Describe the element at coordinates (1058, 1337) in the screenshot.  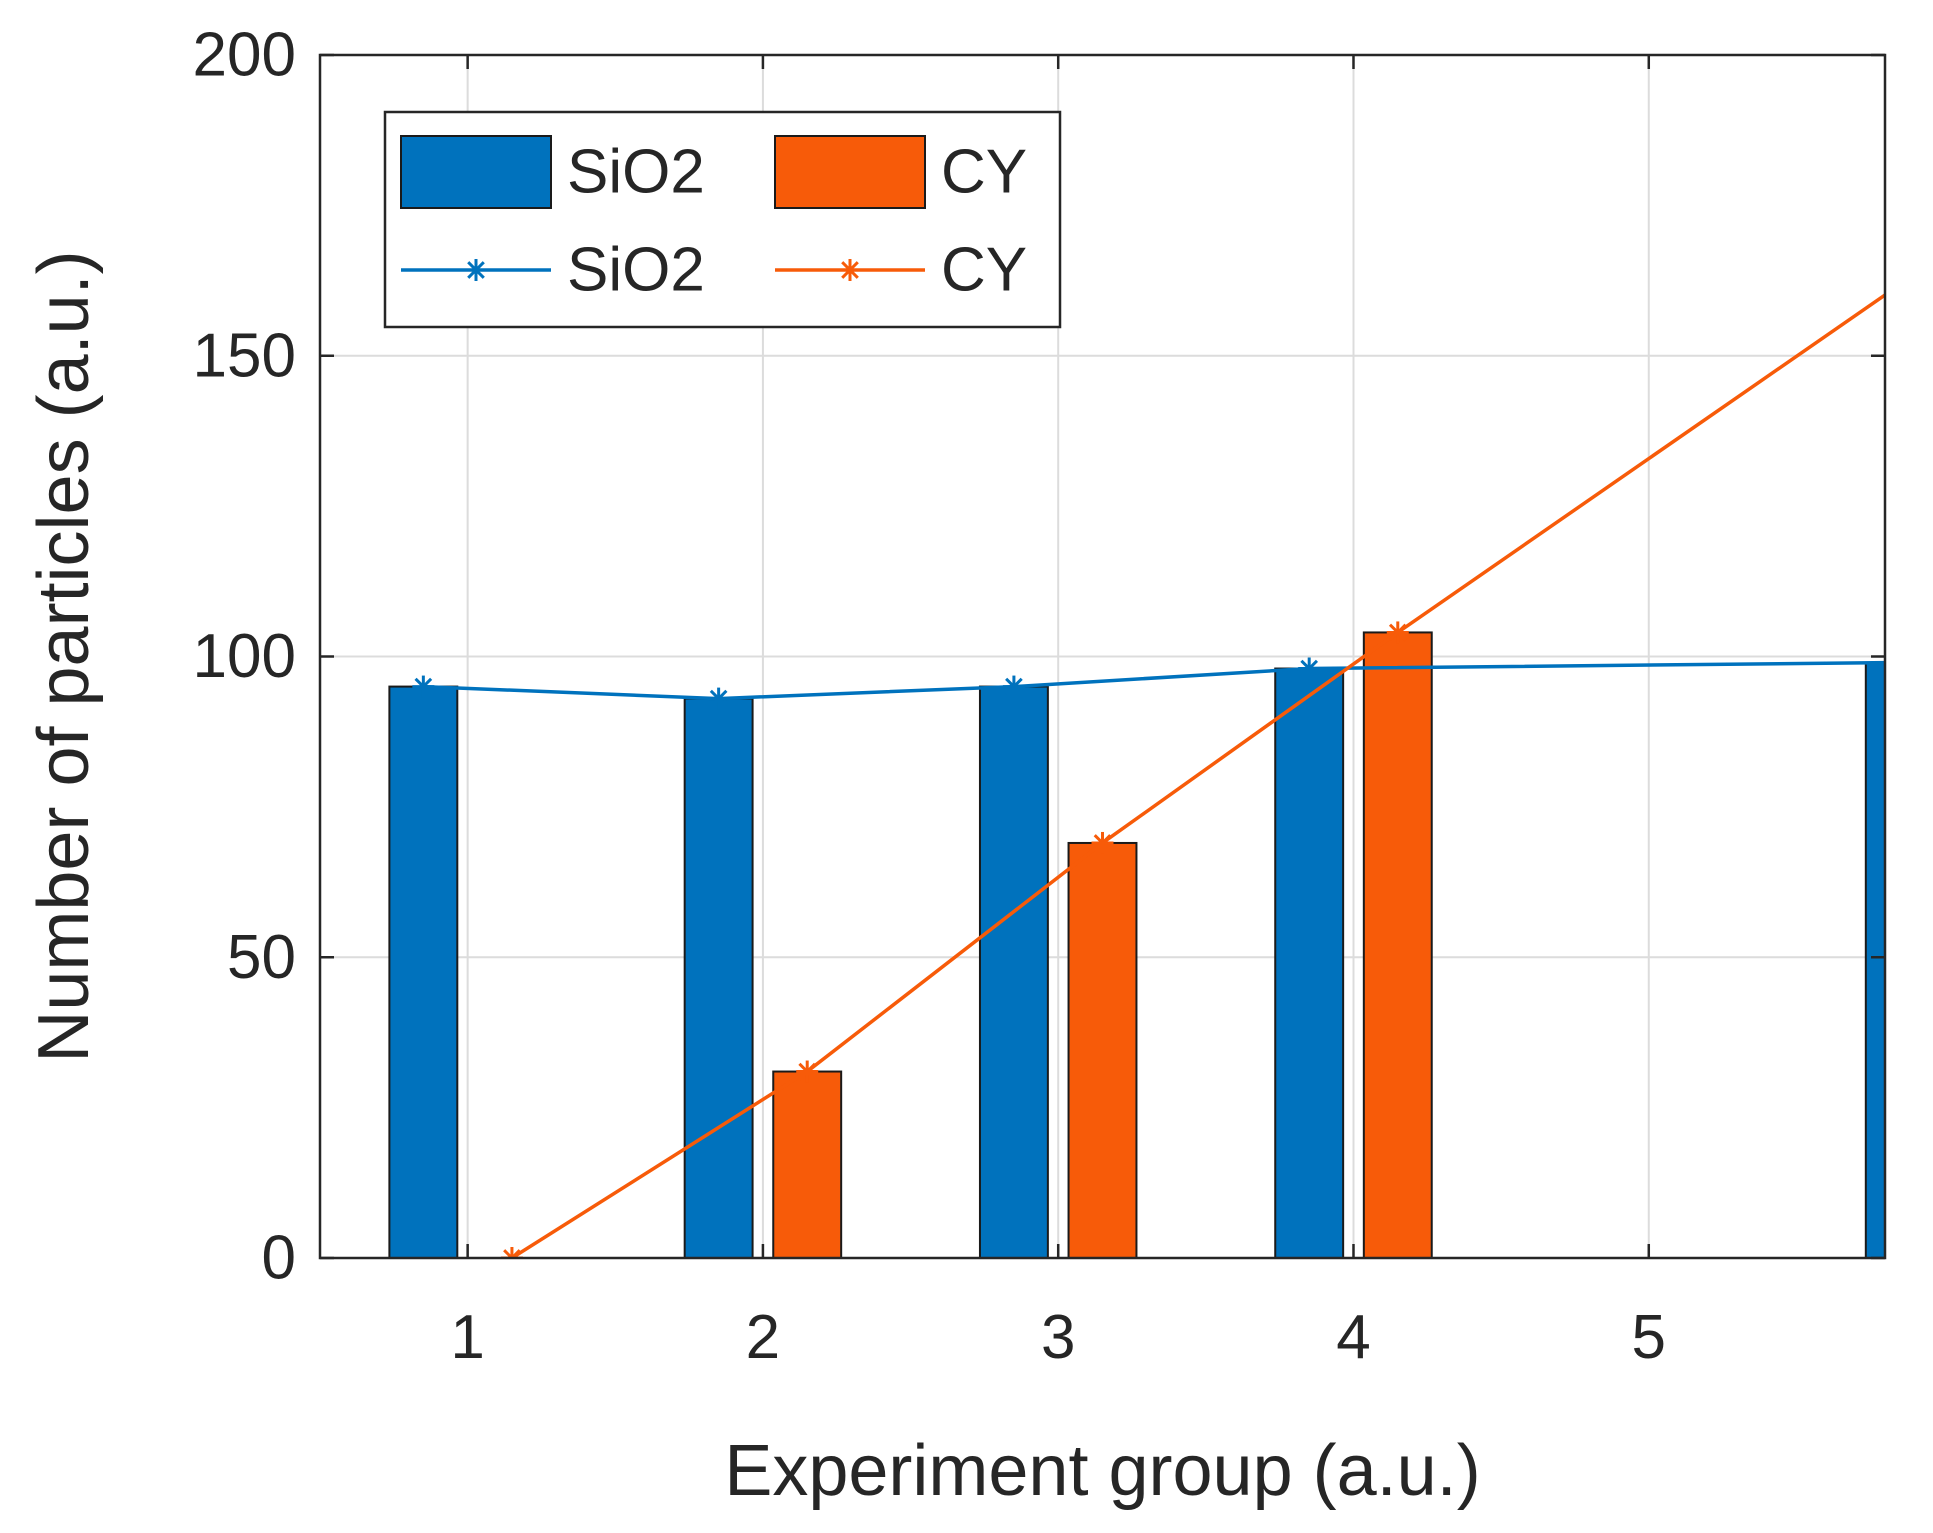
I see `x-tick-label: 3` at that location.